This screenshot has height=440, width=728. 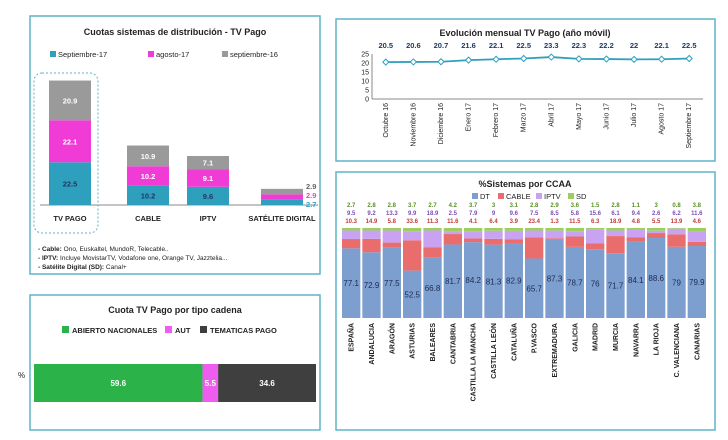 What do you see at coordinates (367, 100) in the screenshot?
I see `y-tick: 0` at bounding box center [367, 100].